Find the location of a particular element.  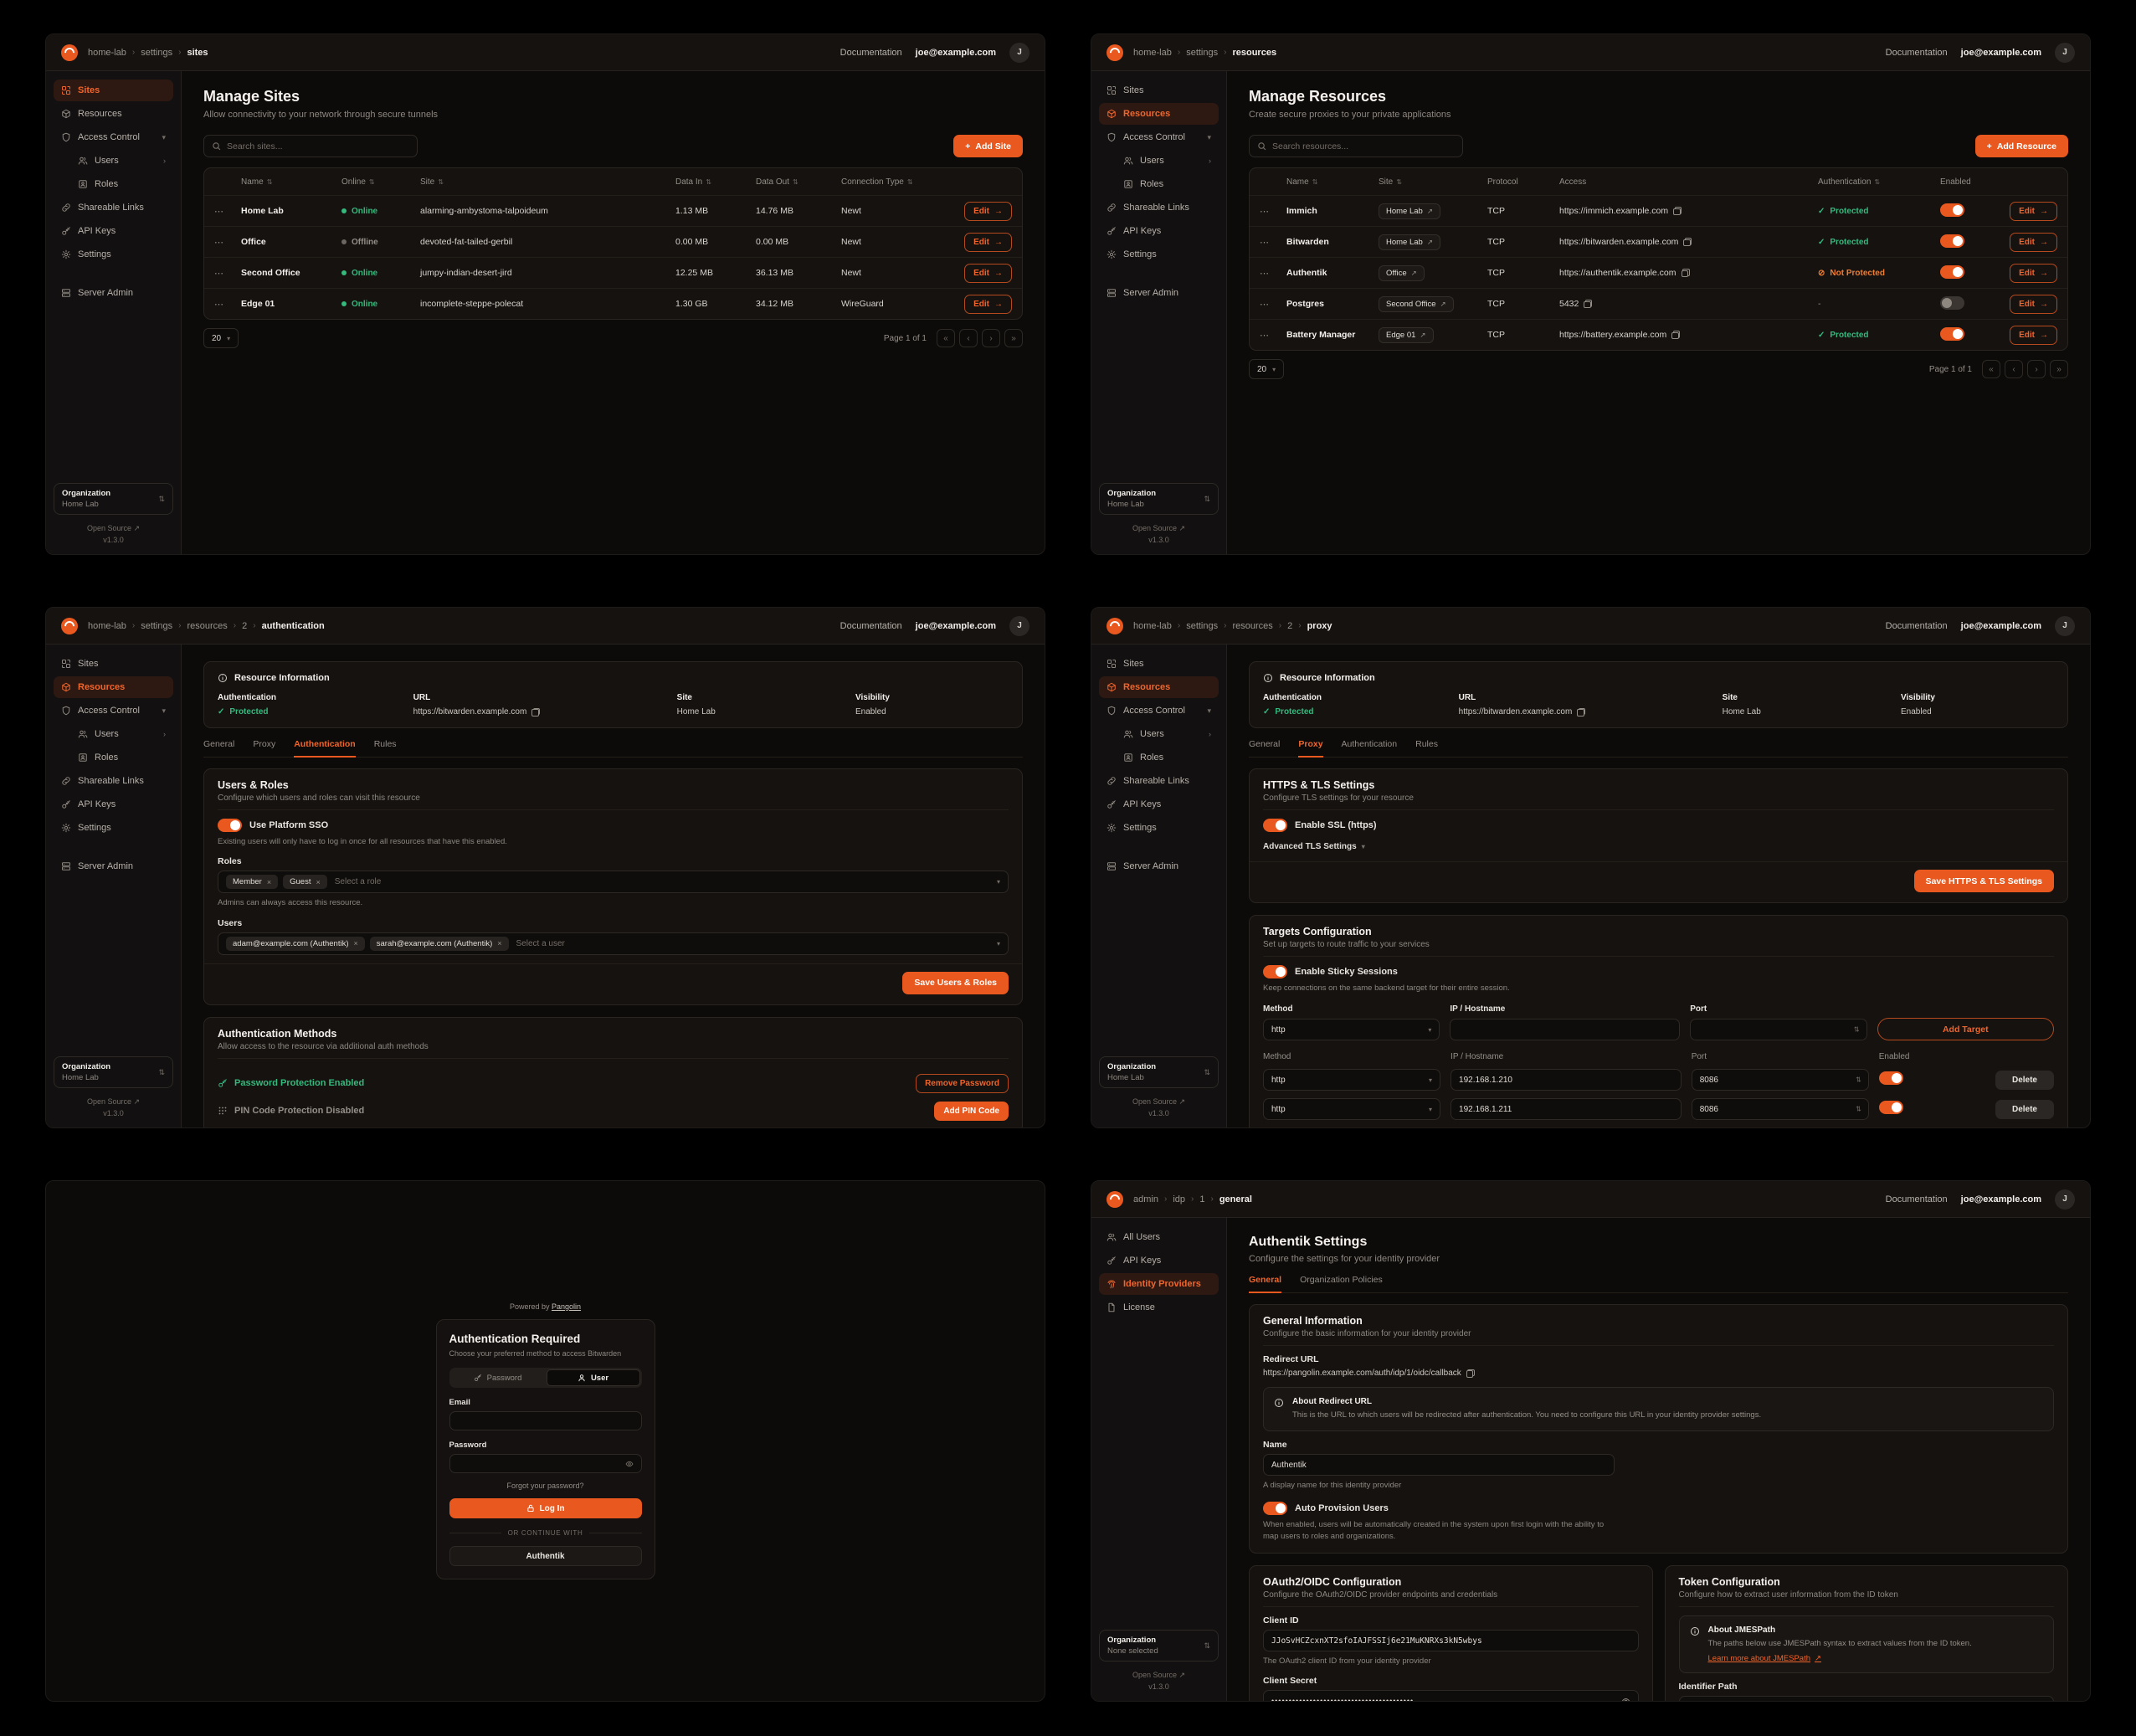

forgot-password-link: Forgot your password? is located at coordinates (545, 1486).